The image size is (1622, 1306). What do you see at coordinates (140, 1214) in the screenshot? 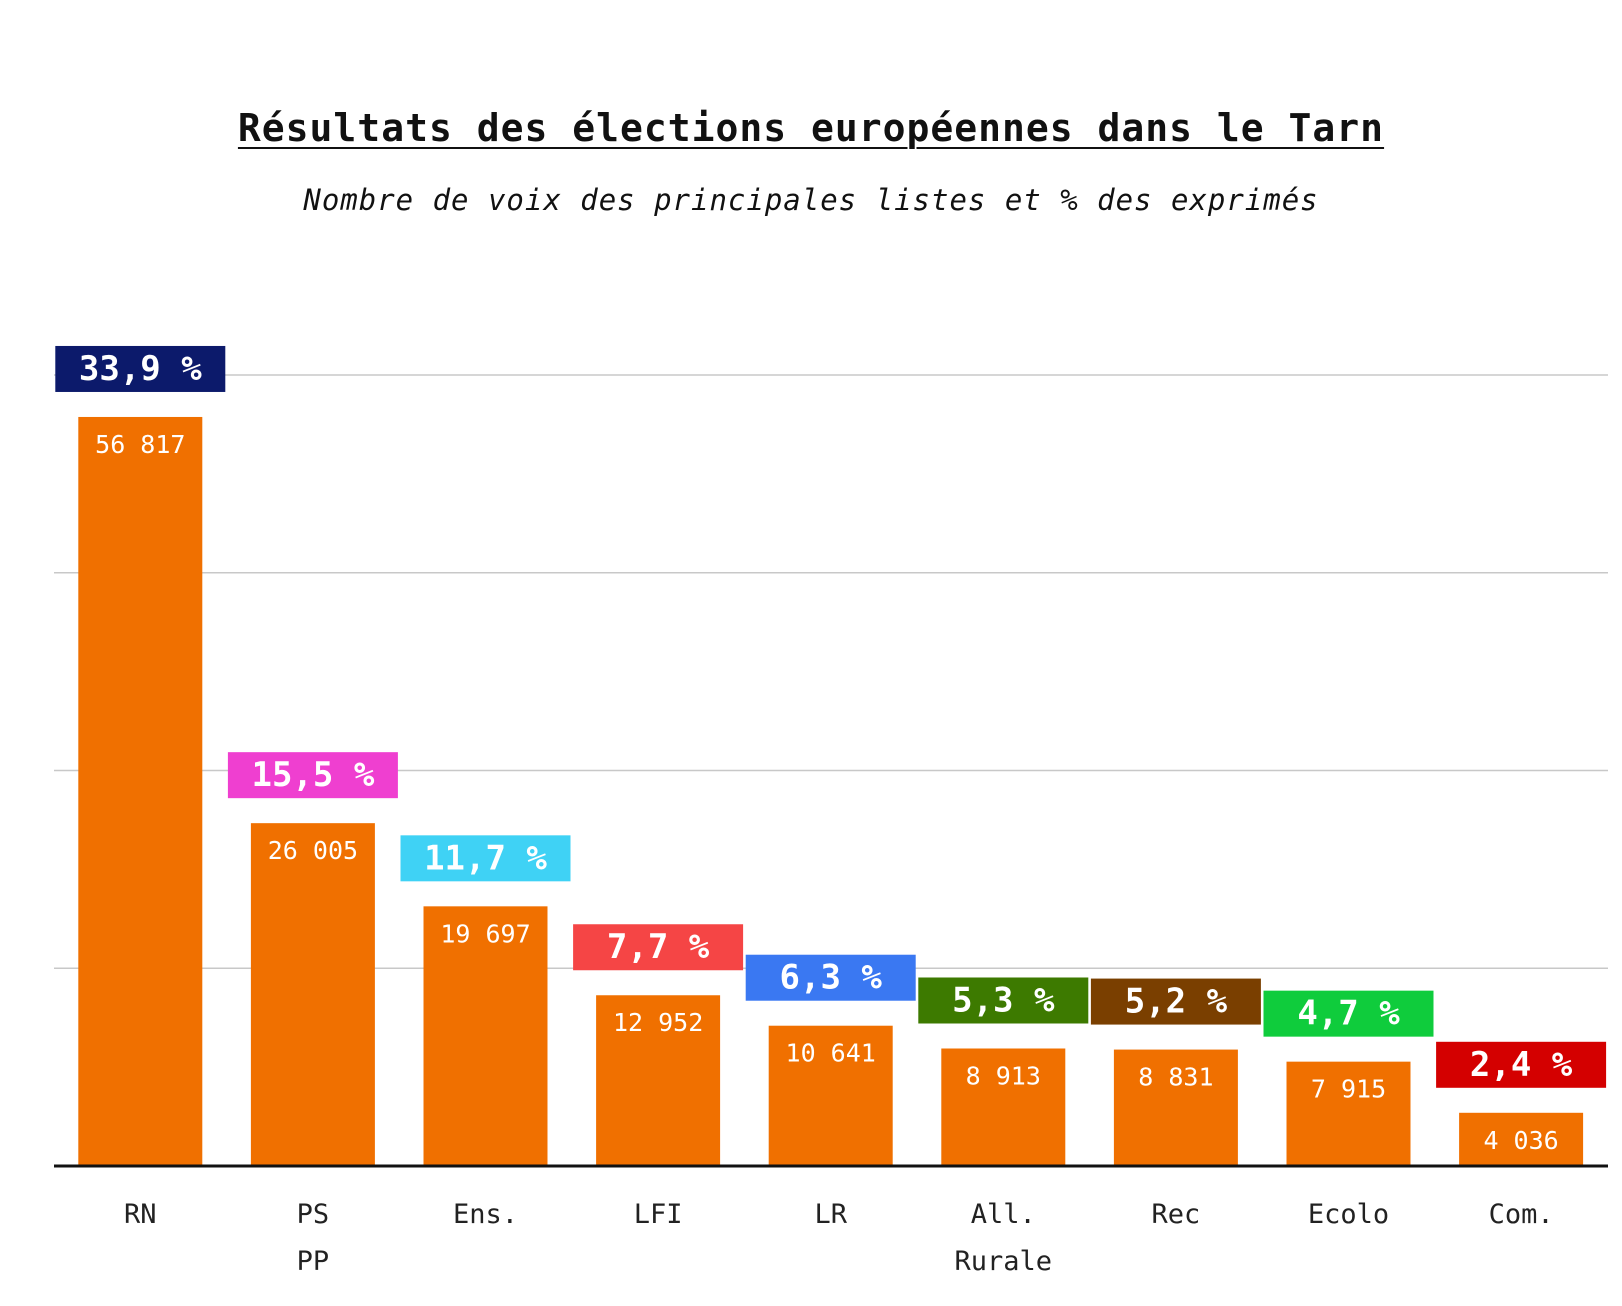
I see `category-label: RN` at bounding box center [140, 1214].